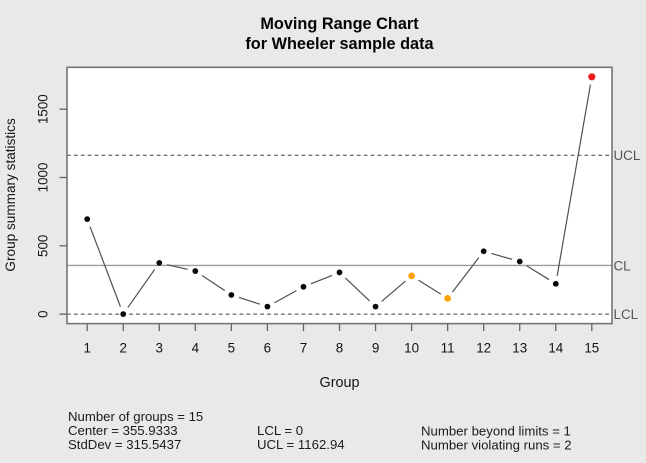 The width and height of the screenshot is (646, 463). Describe the element at coordinates (340, 383) in the screenshot. I see `svg-text: Group` at that location.